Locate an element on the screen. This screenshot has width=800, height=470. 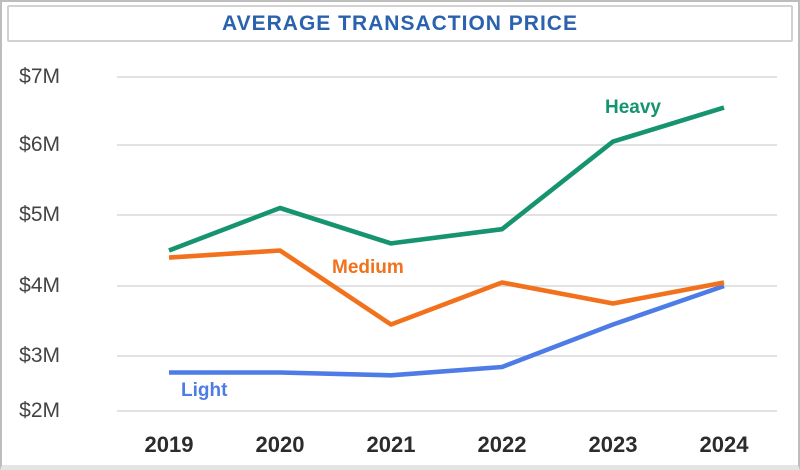
chart-title: AVERAGE TRANSACTION PRICE is located at coordinates (400, 23).